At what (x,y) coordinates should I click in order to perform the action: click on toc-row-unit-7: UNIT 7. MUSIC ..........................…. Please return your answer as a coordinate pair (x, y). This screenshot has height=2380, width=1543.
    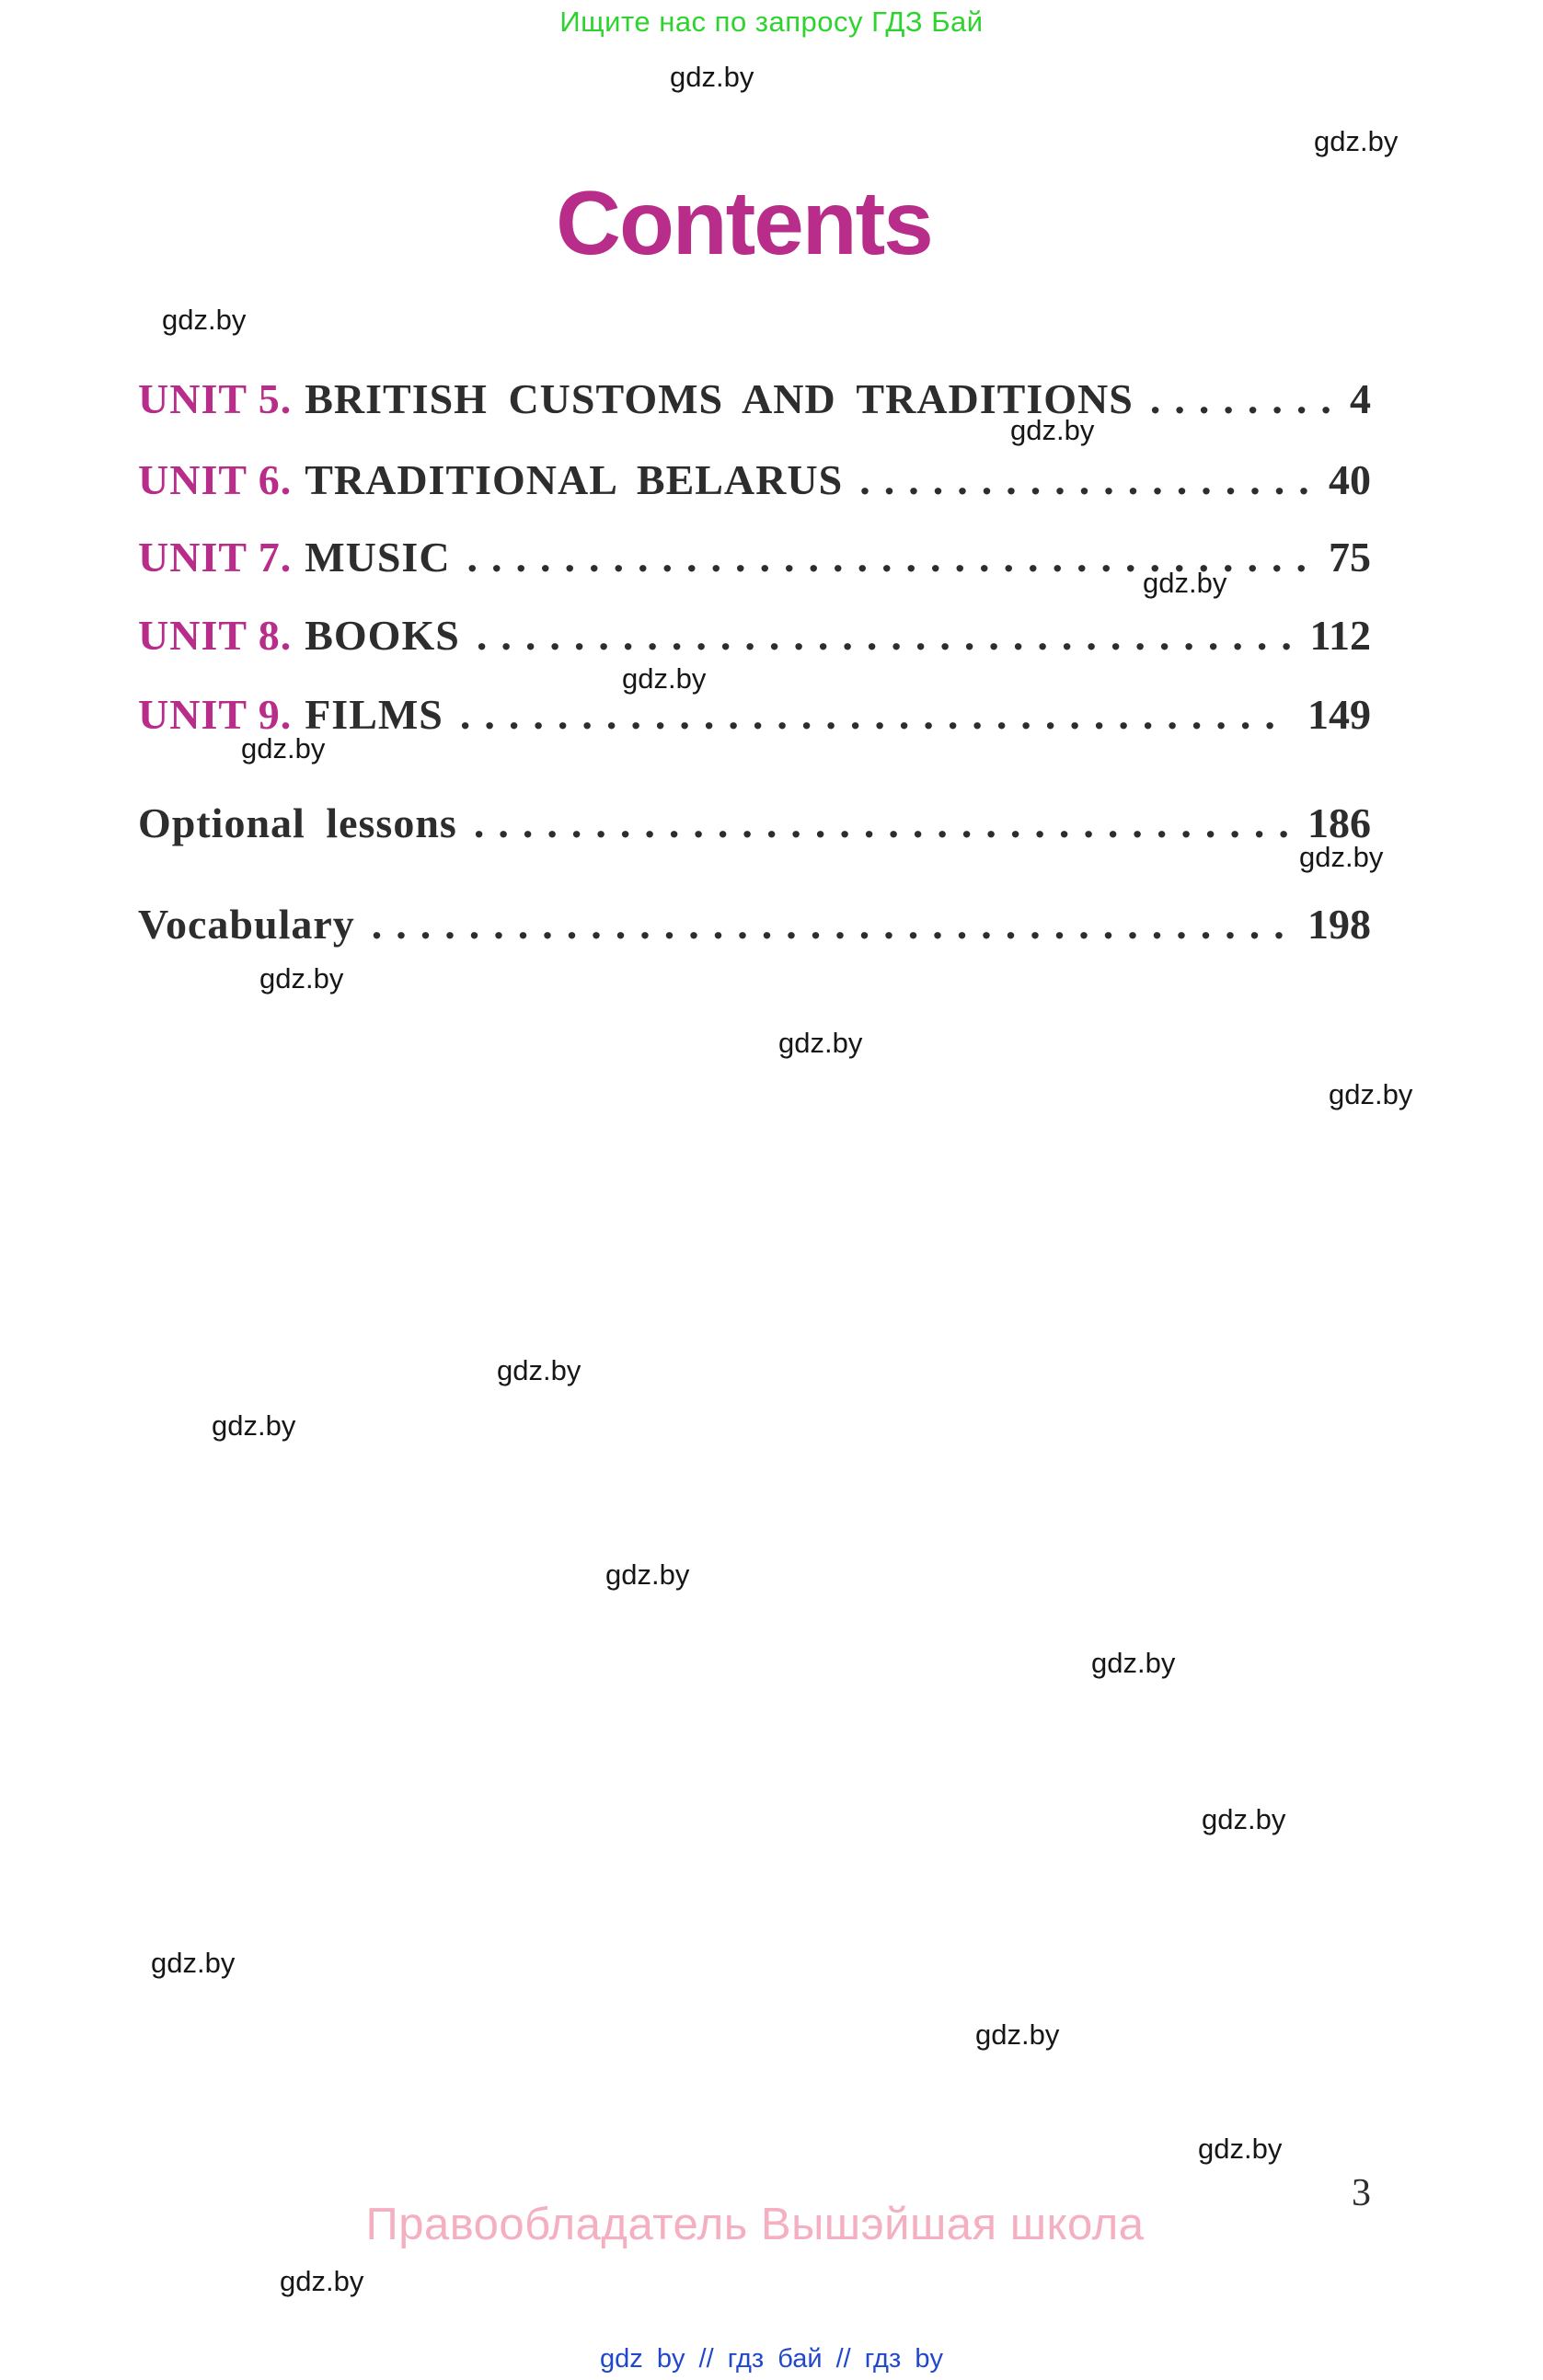
    Looking at the image, I should click on (754, 557).